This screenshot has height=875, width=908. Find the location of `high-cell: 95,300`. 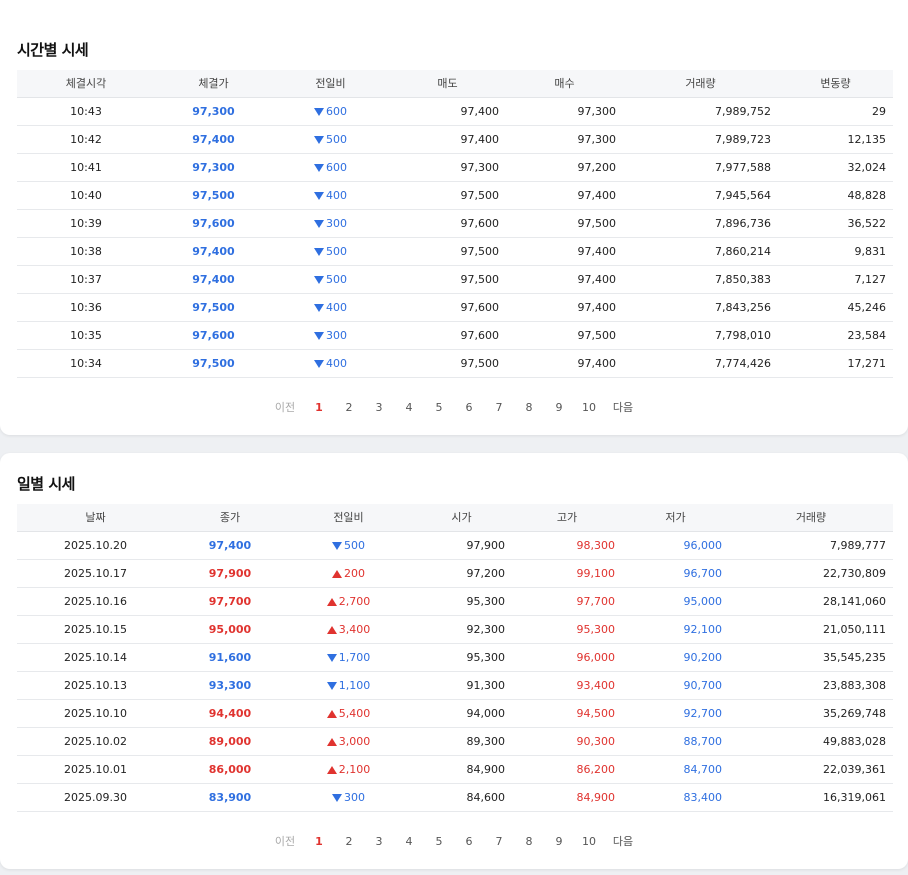

high-cell: 95,300 is located at coordinates (596, 629).